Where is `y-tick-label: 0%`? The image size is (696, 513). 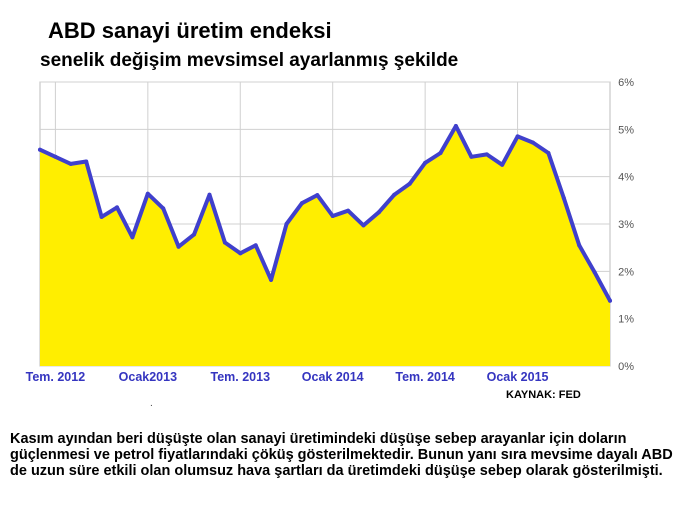 y-tick-label: 0% is located at coordinates (626, 367).